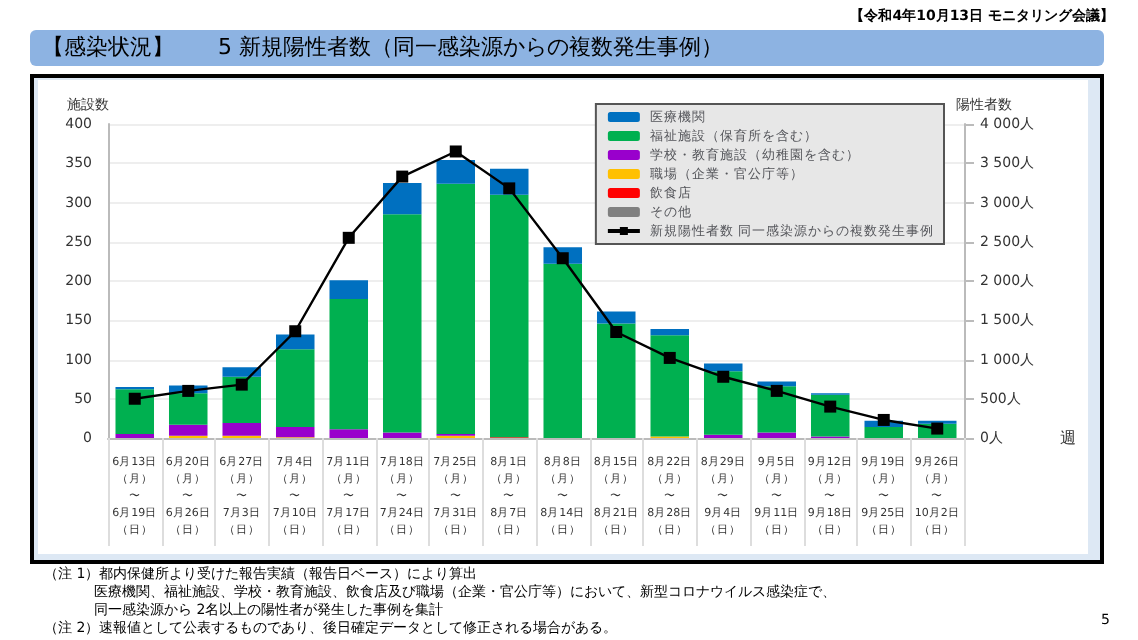 Image resolution: width=1138 pixels, height=640 pixels. I want to click on x-axis-title: 週, so click(1068, 438).